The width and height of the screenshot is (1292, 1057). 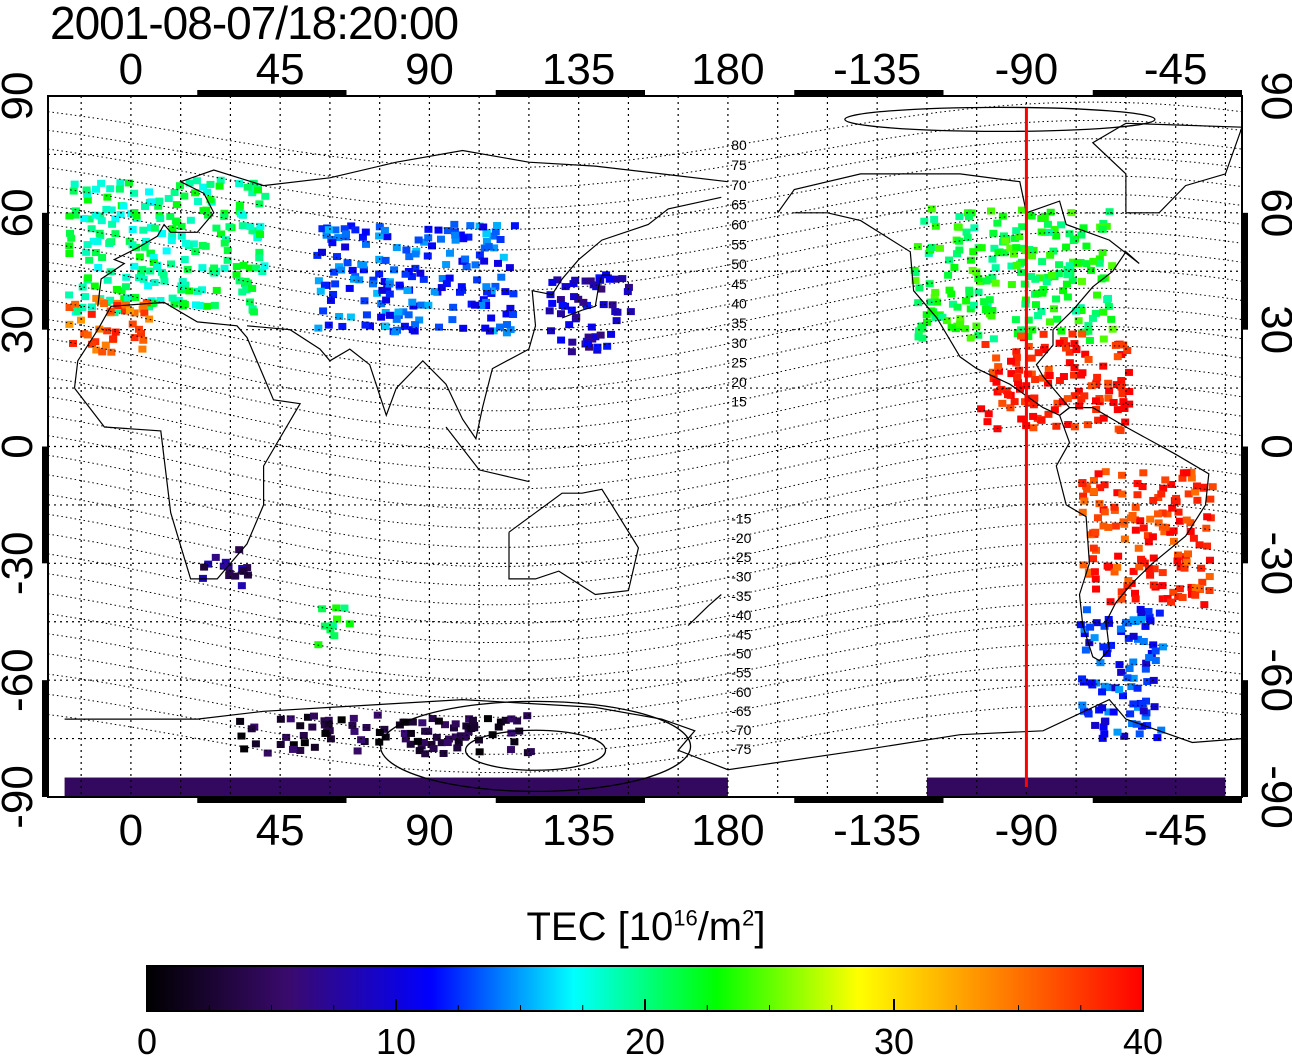 What do you see at coordinates (1272, 96) in the screenshot?
I see `right-lat-tick-label: 90` at bounding box center [1272, 96].